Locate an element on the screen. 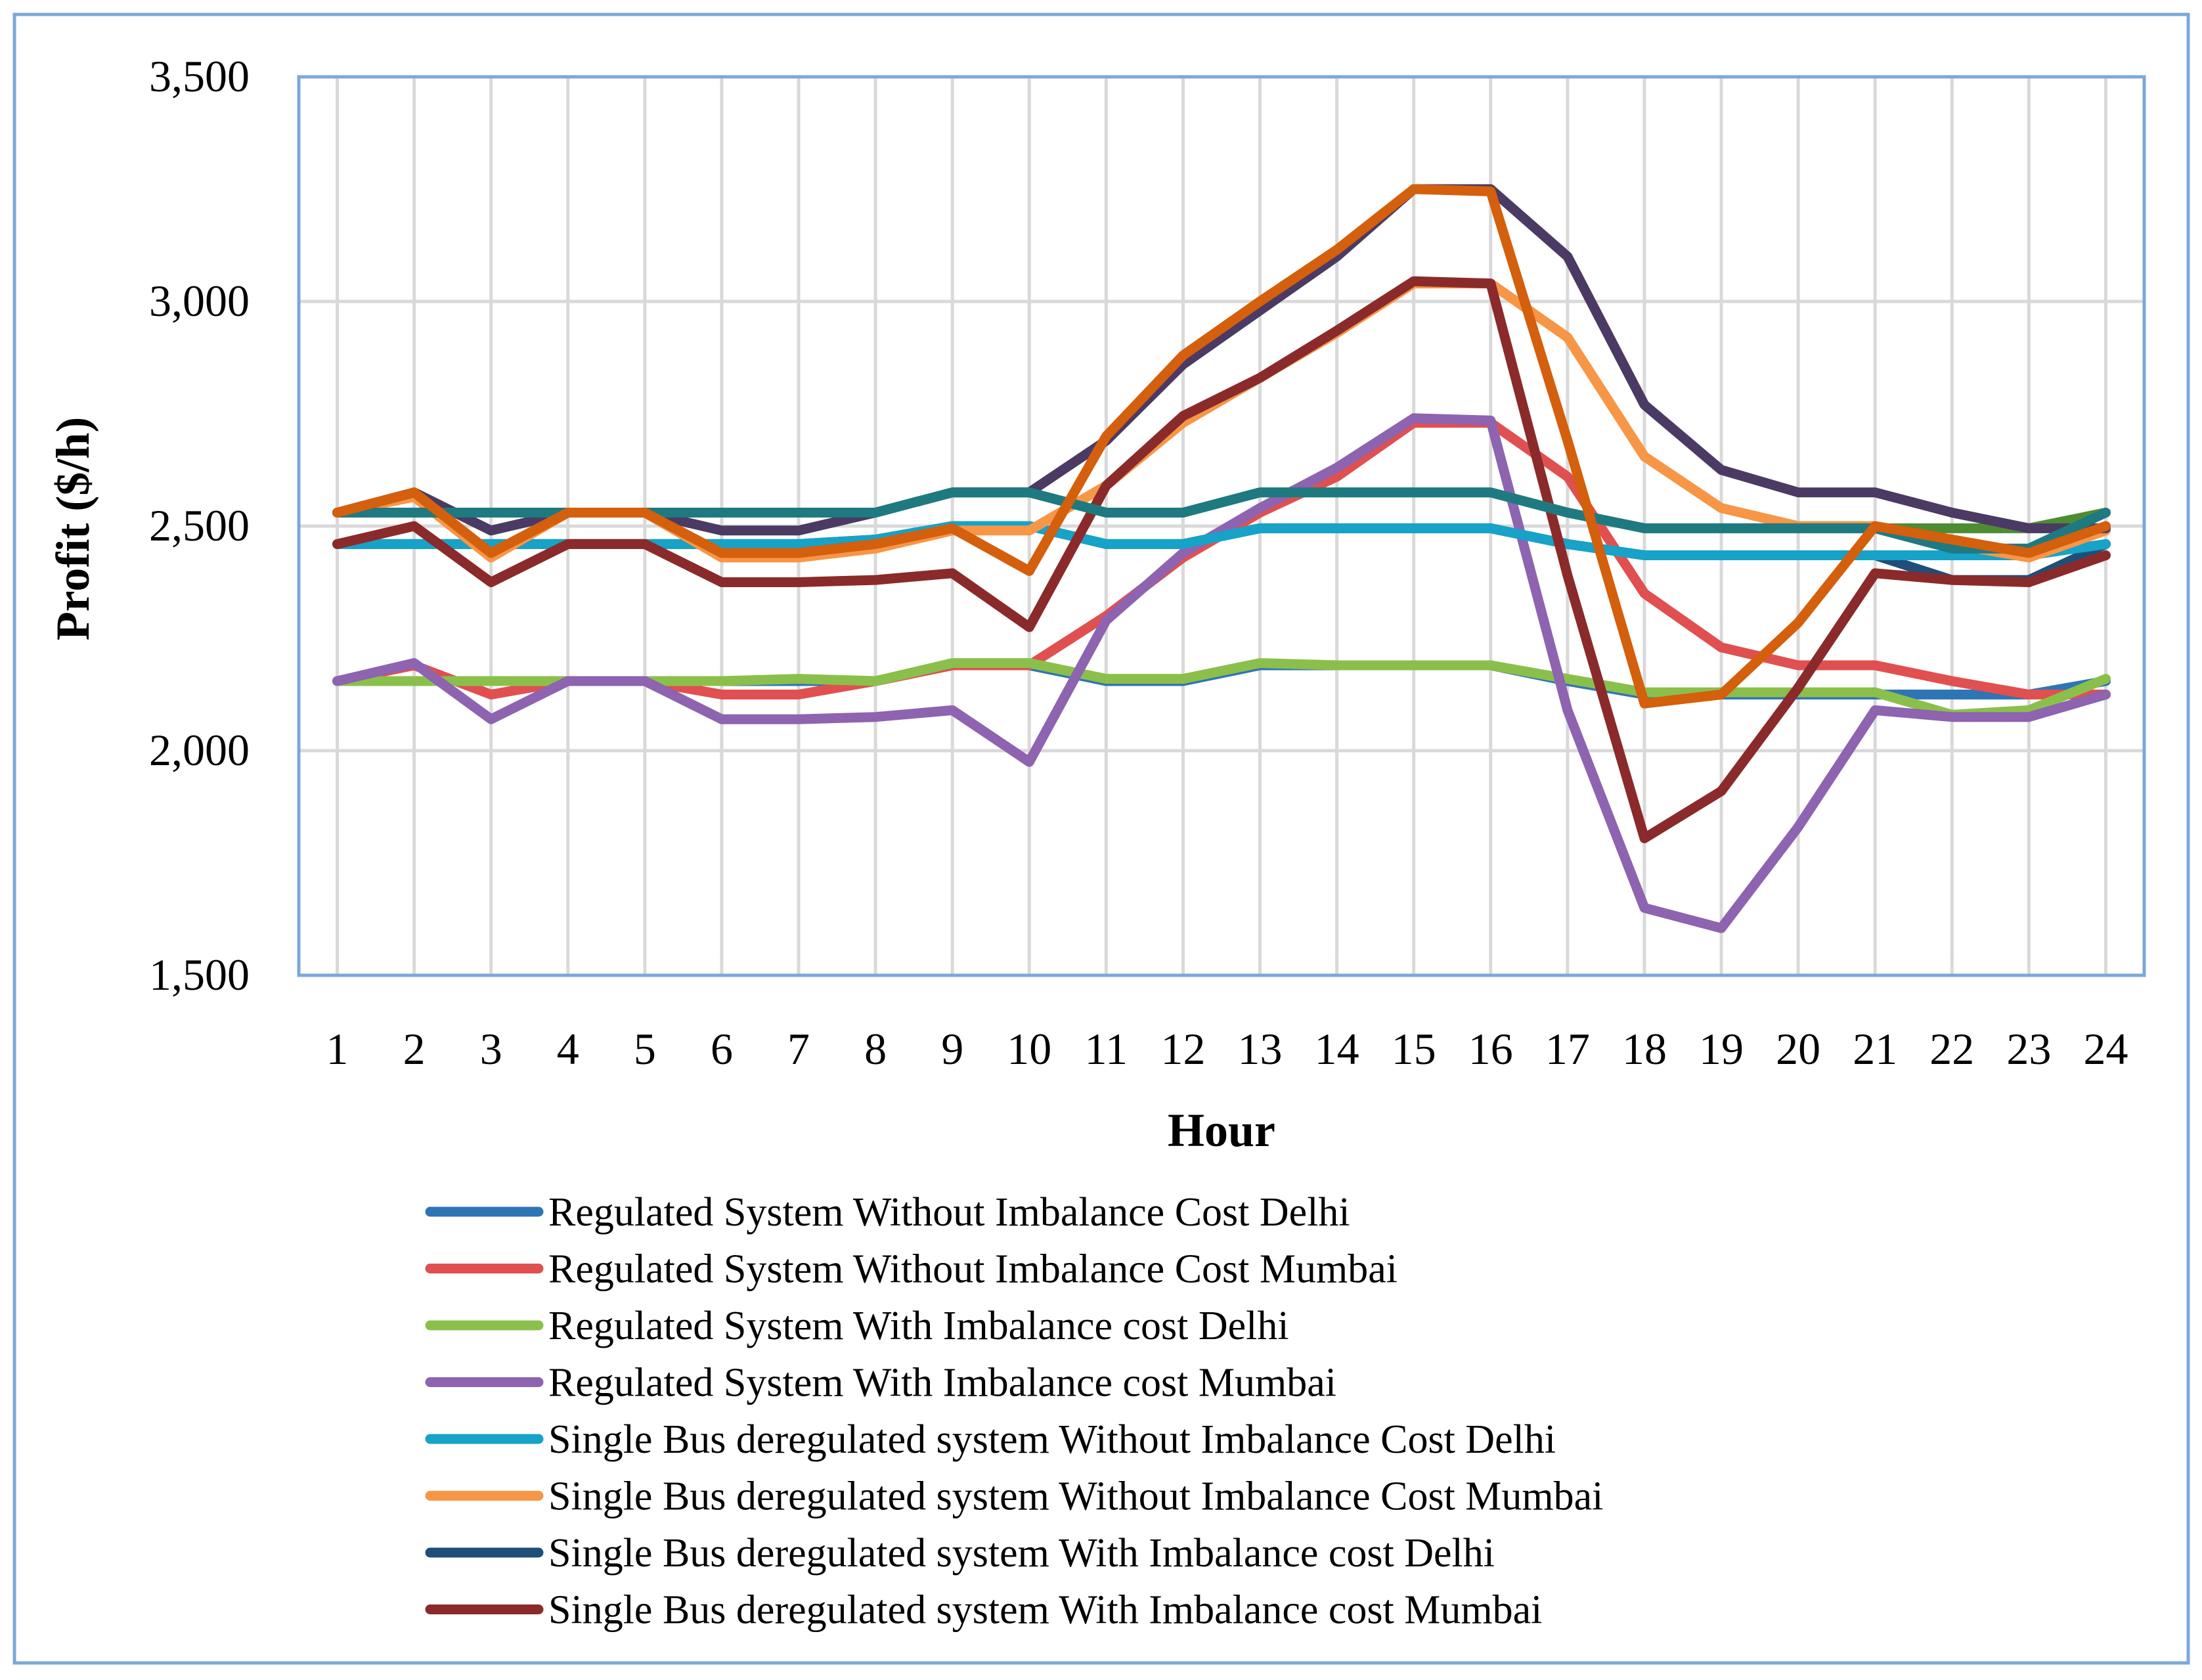  x-tick-label: 17 is located at coordinates (1567, 1049).